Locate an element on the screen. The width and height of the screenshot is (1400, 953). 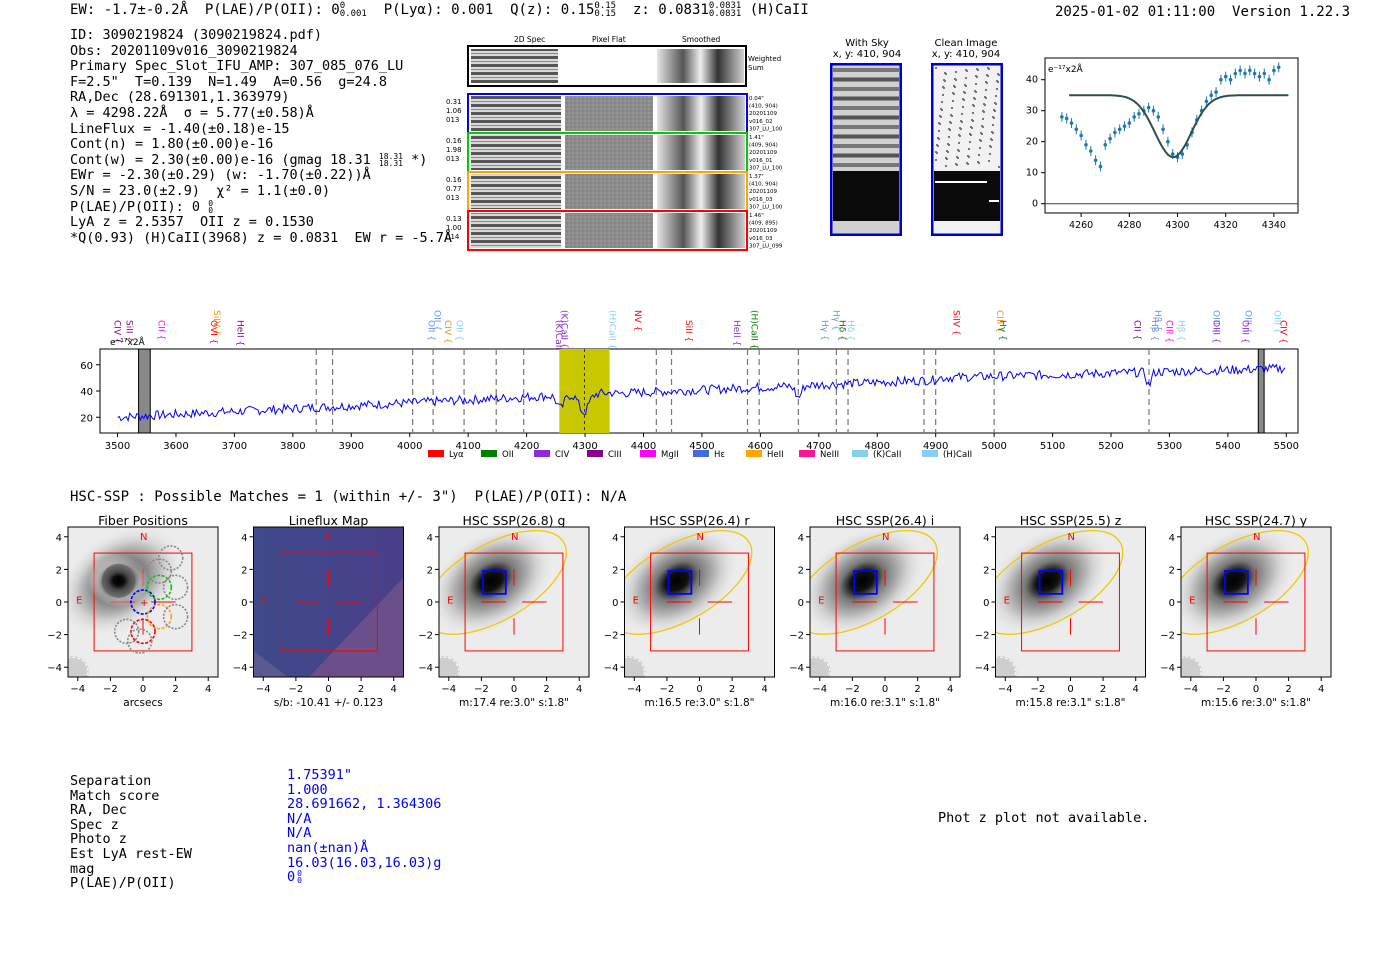
row-smoothed is located at coordinates (701, 230).